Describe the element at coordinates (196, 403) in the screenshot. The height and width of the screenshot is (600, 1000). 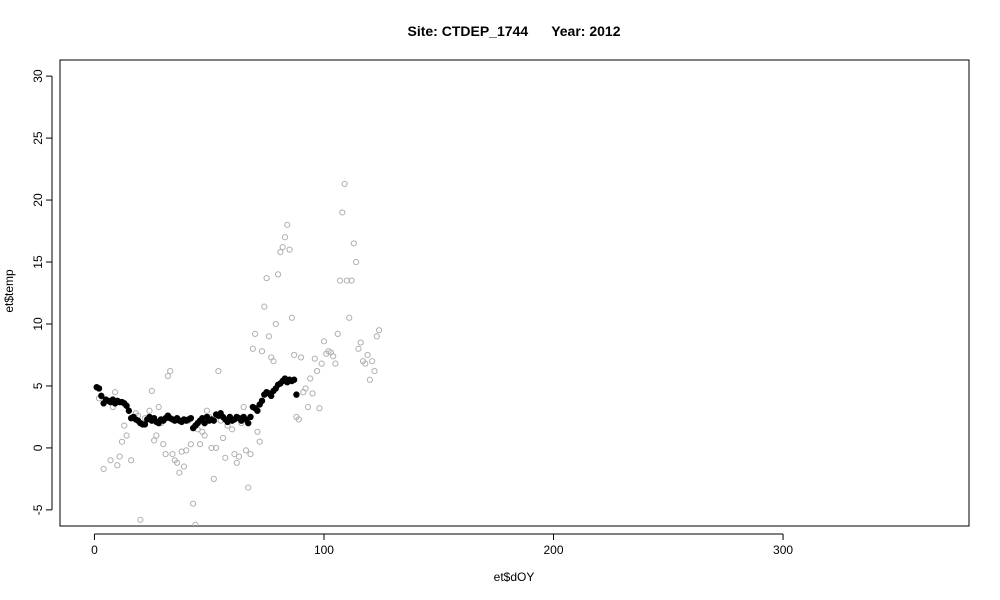
I see `series-2-points` at that location.